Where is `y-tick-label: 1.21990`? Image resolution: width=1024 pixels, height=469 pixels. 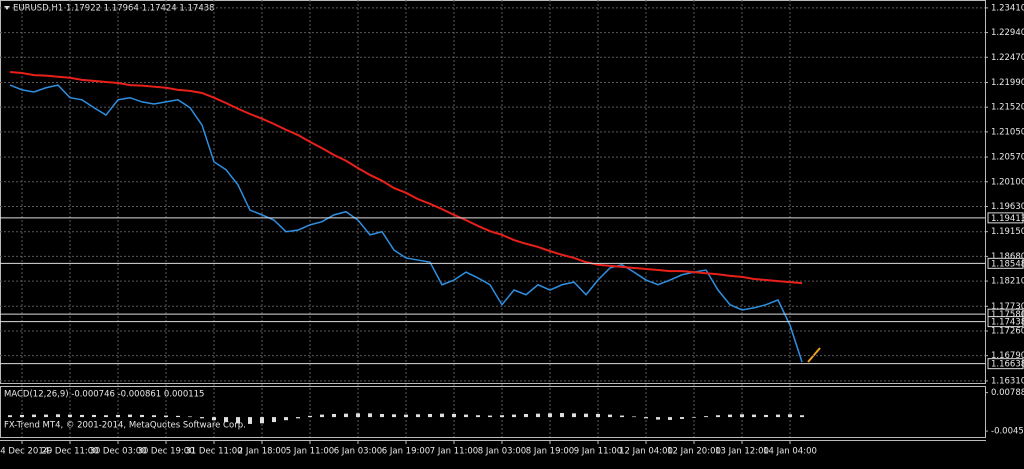
y-tick-label: 1.21990 is located at coordinates (1007, 83).